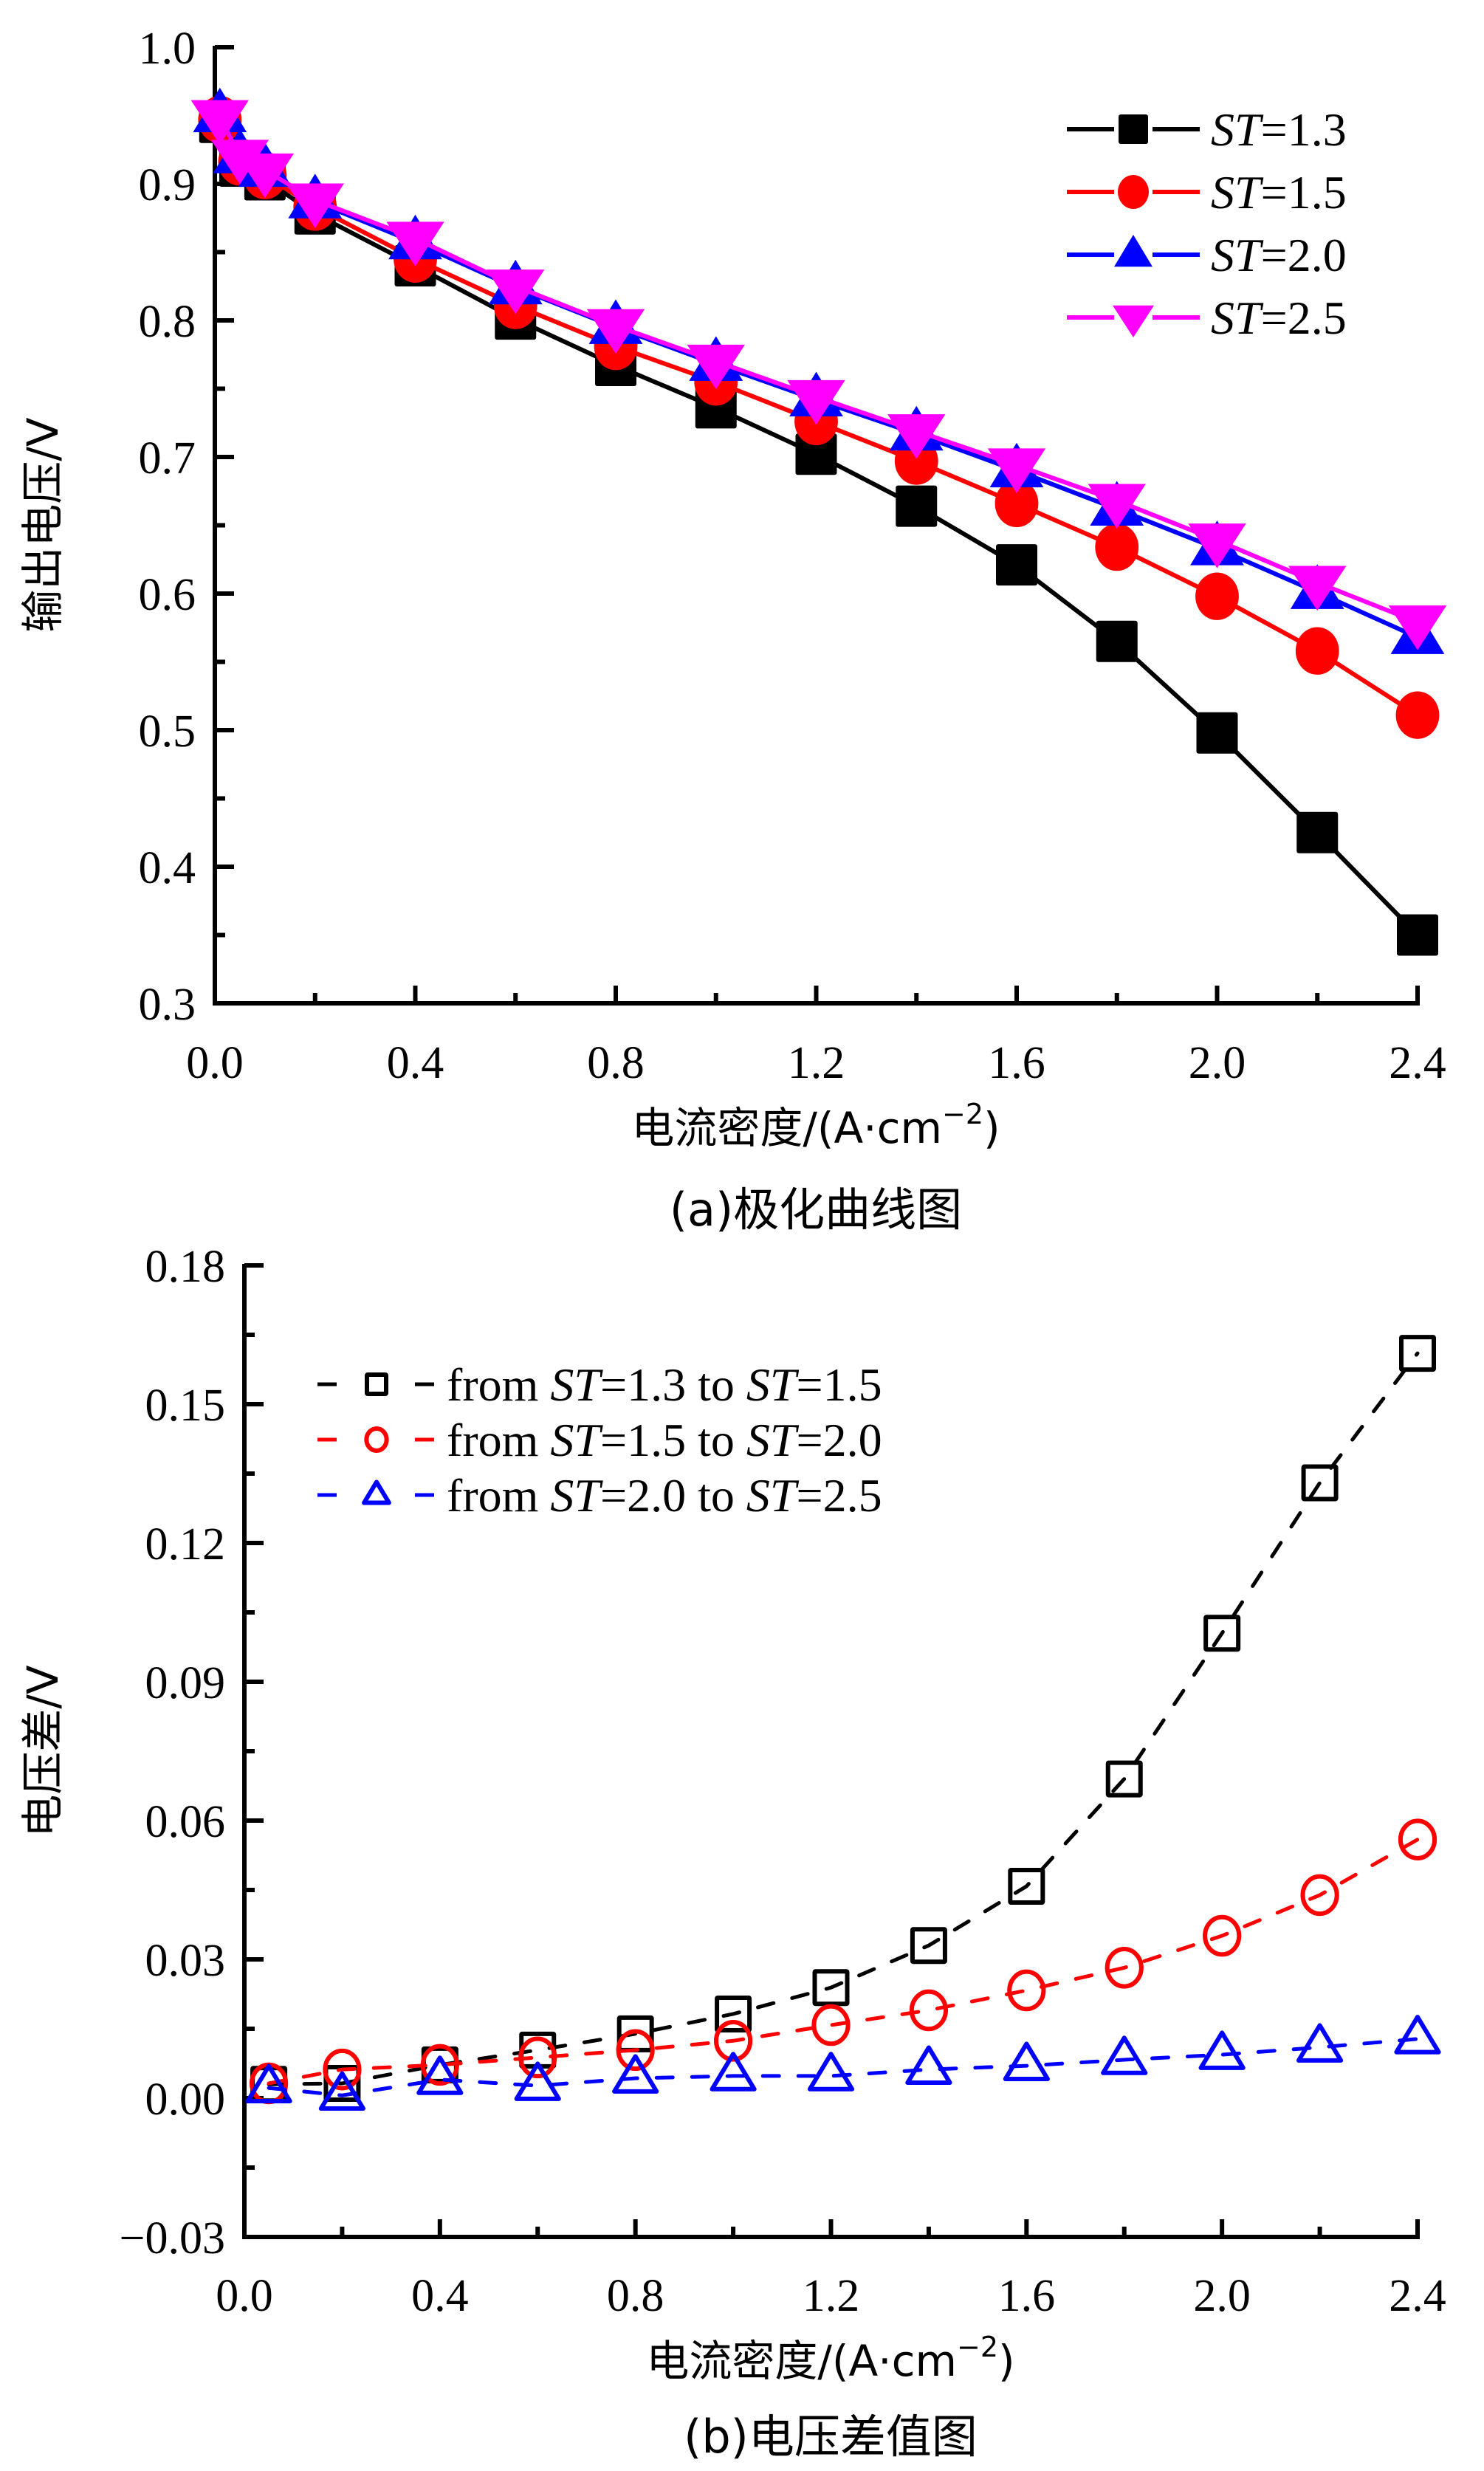 This screenshot has height=2471, width=1484. What do you see at coordinates (440, 2296) in the screenshot?
I see `chart-b-xtick-label: 0.4` at bounding box center [440, 2296].